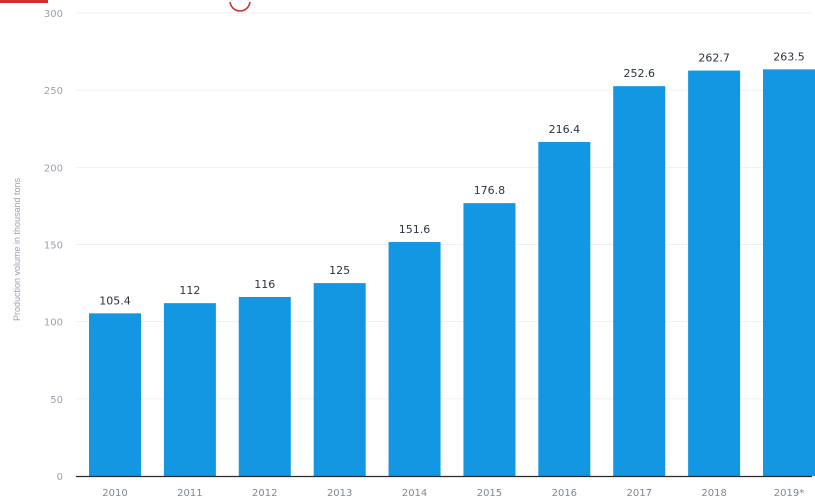  I want to click on x-tick-label: 2012, so click(264, 493).